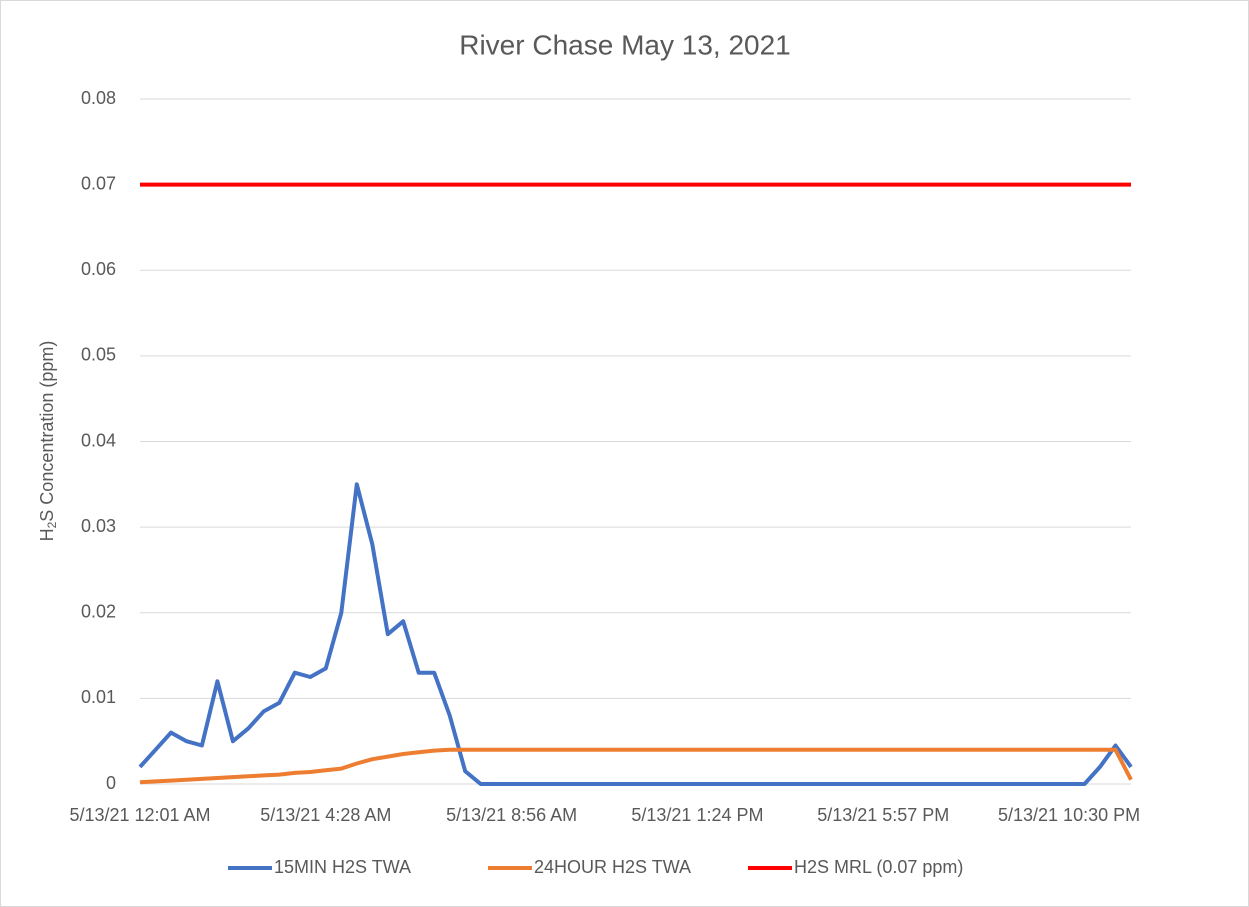  What do you see at coordinates (111, 783) in the screenshot?
I see `y-tick-label: 0` at bounding box center [111, 783].